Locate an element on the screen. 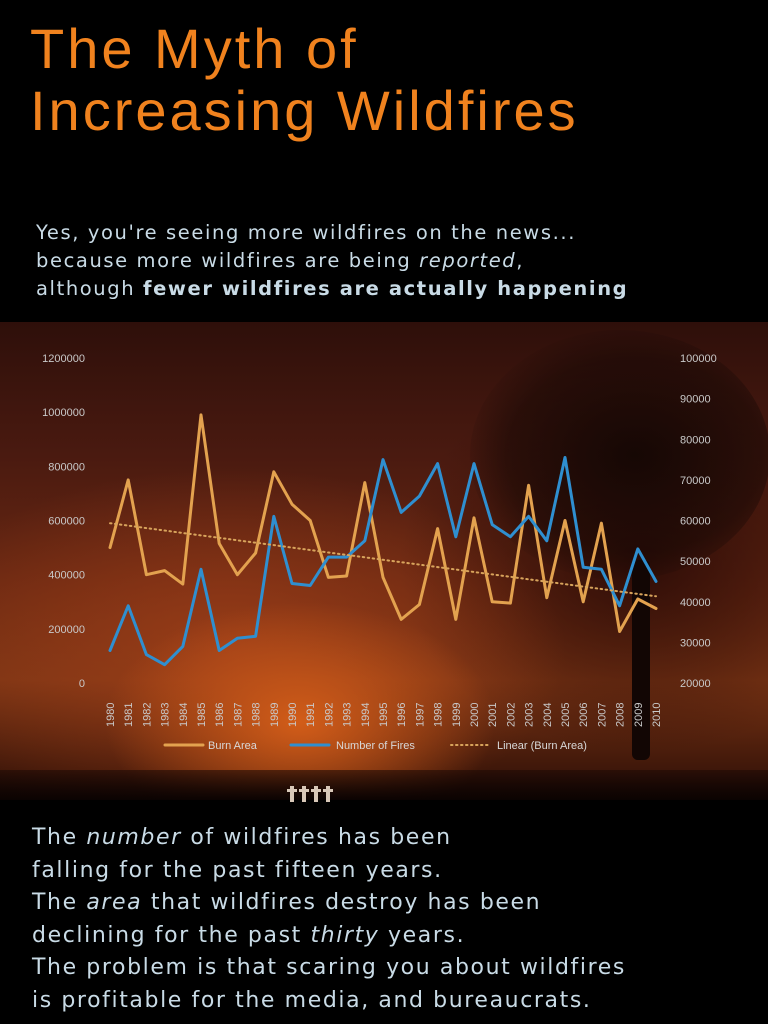  left-axis-tick-label: 800000 is located at coordinates (66, 467).